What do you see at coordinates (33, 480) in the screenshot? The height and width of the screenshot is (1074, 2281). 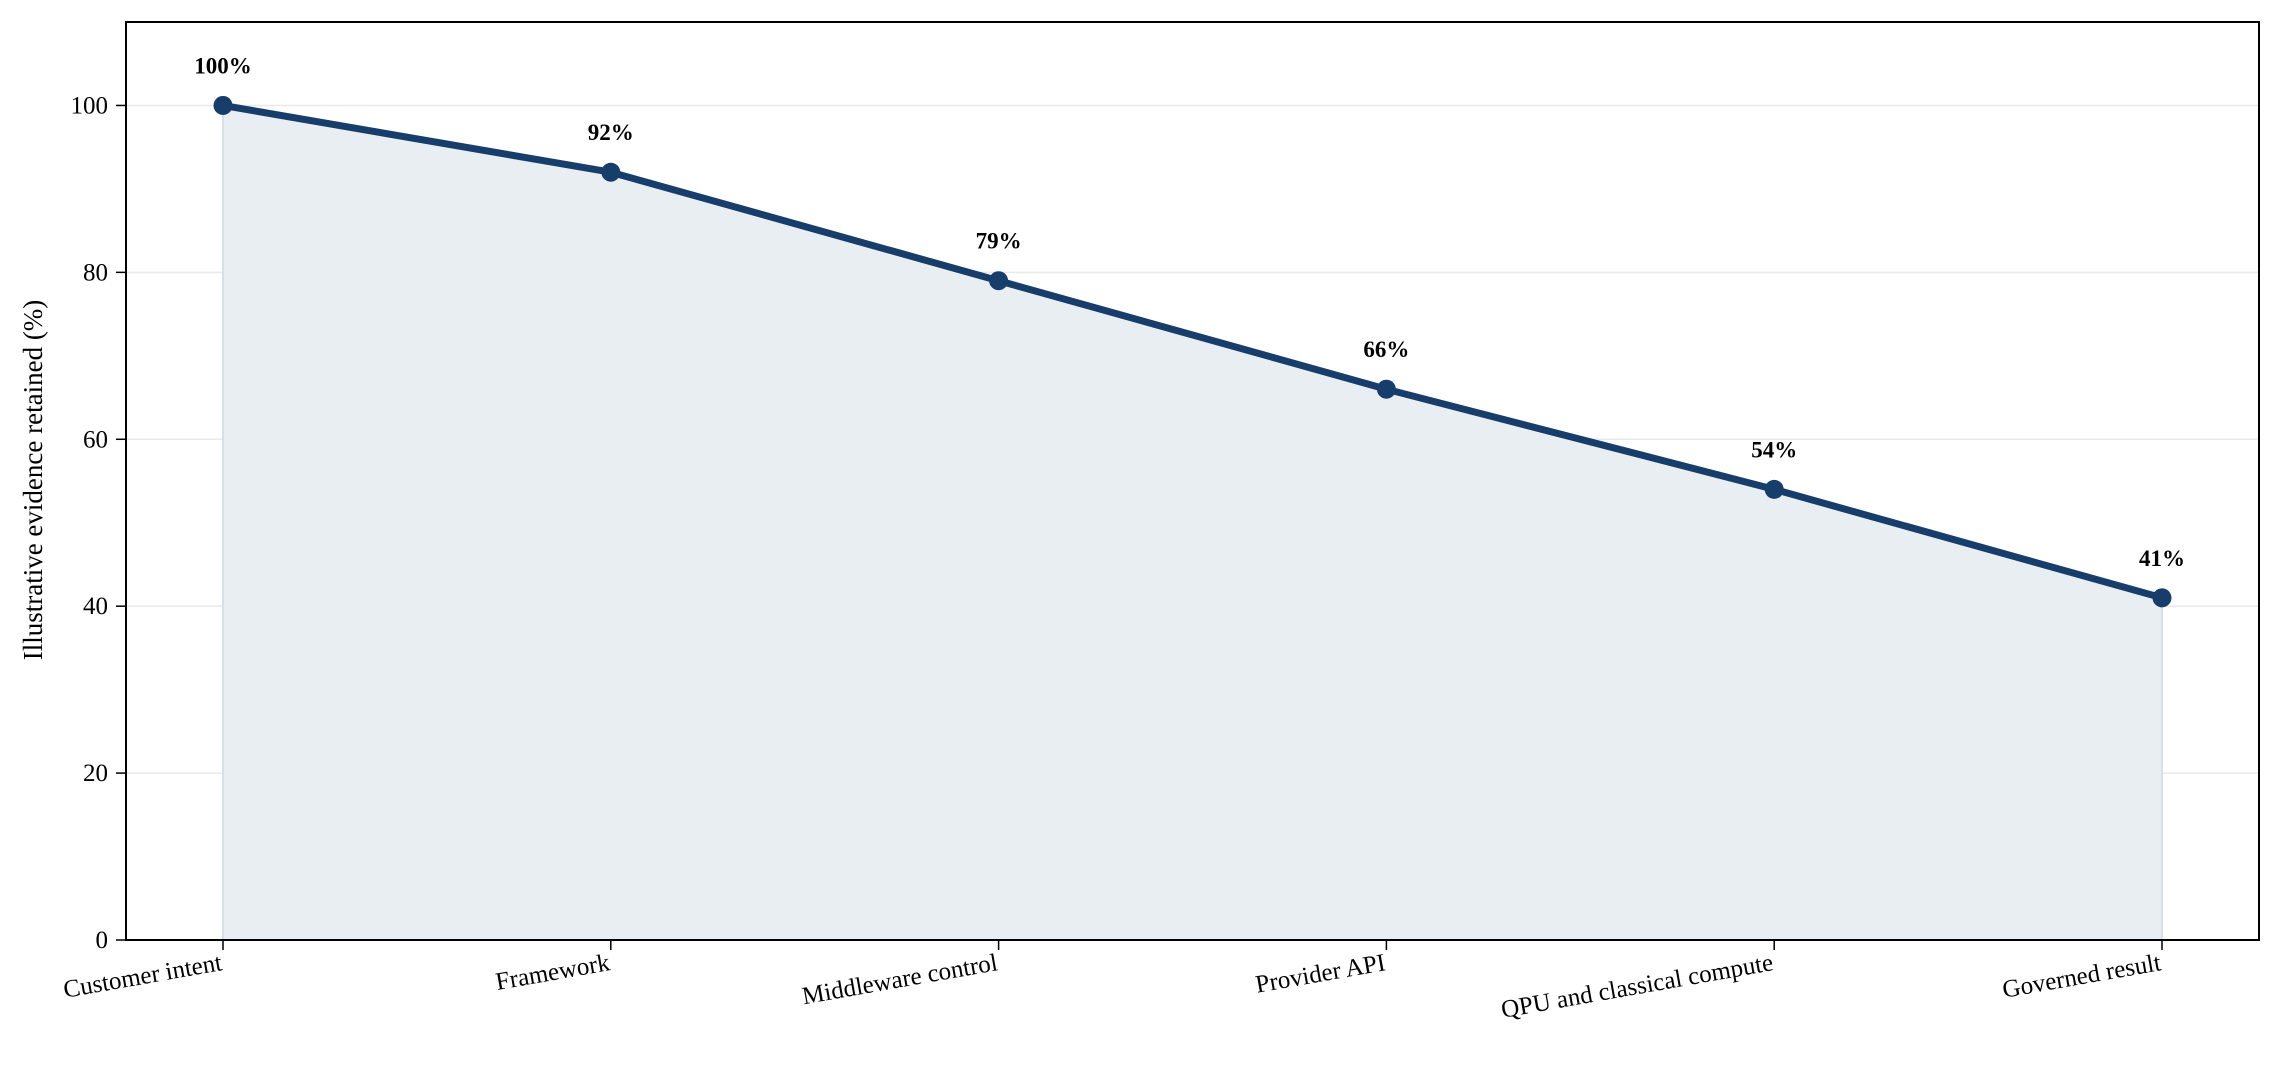 I see `y-axis-title: Illustrative evidence retained (%)` at bounding box center [33, 480].